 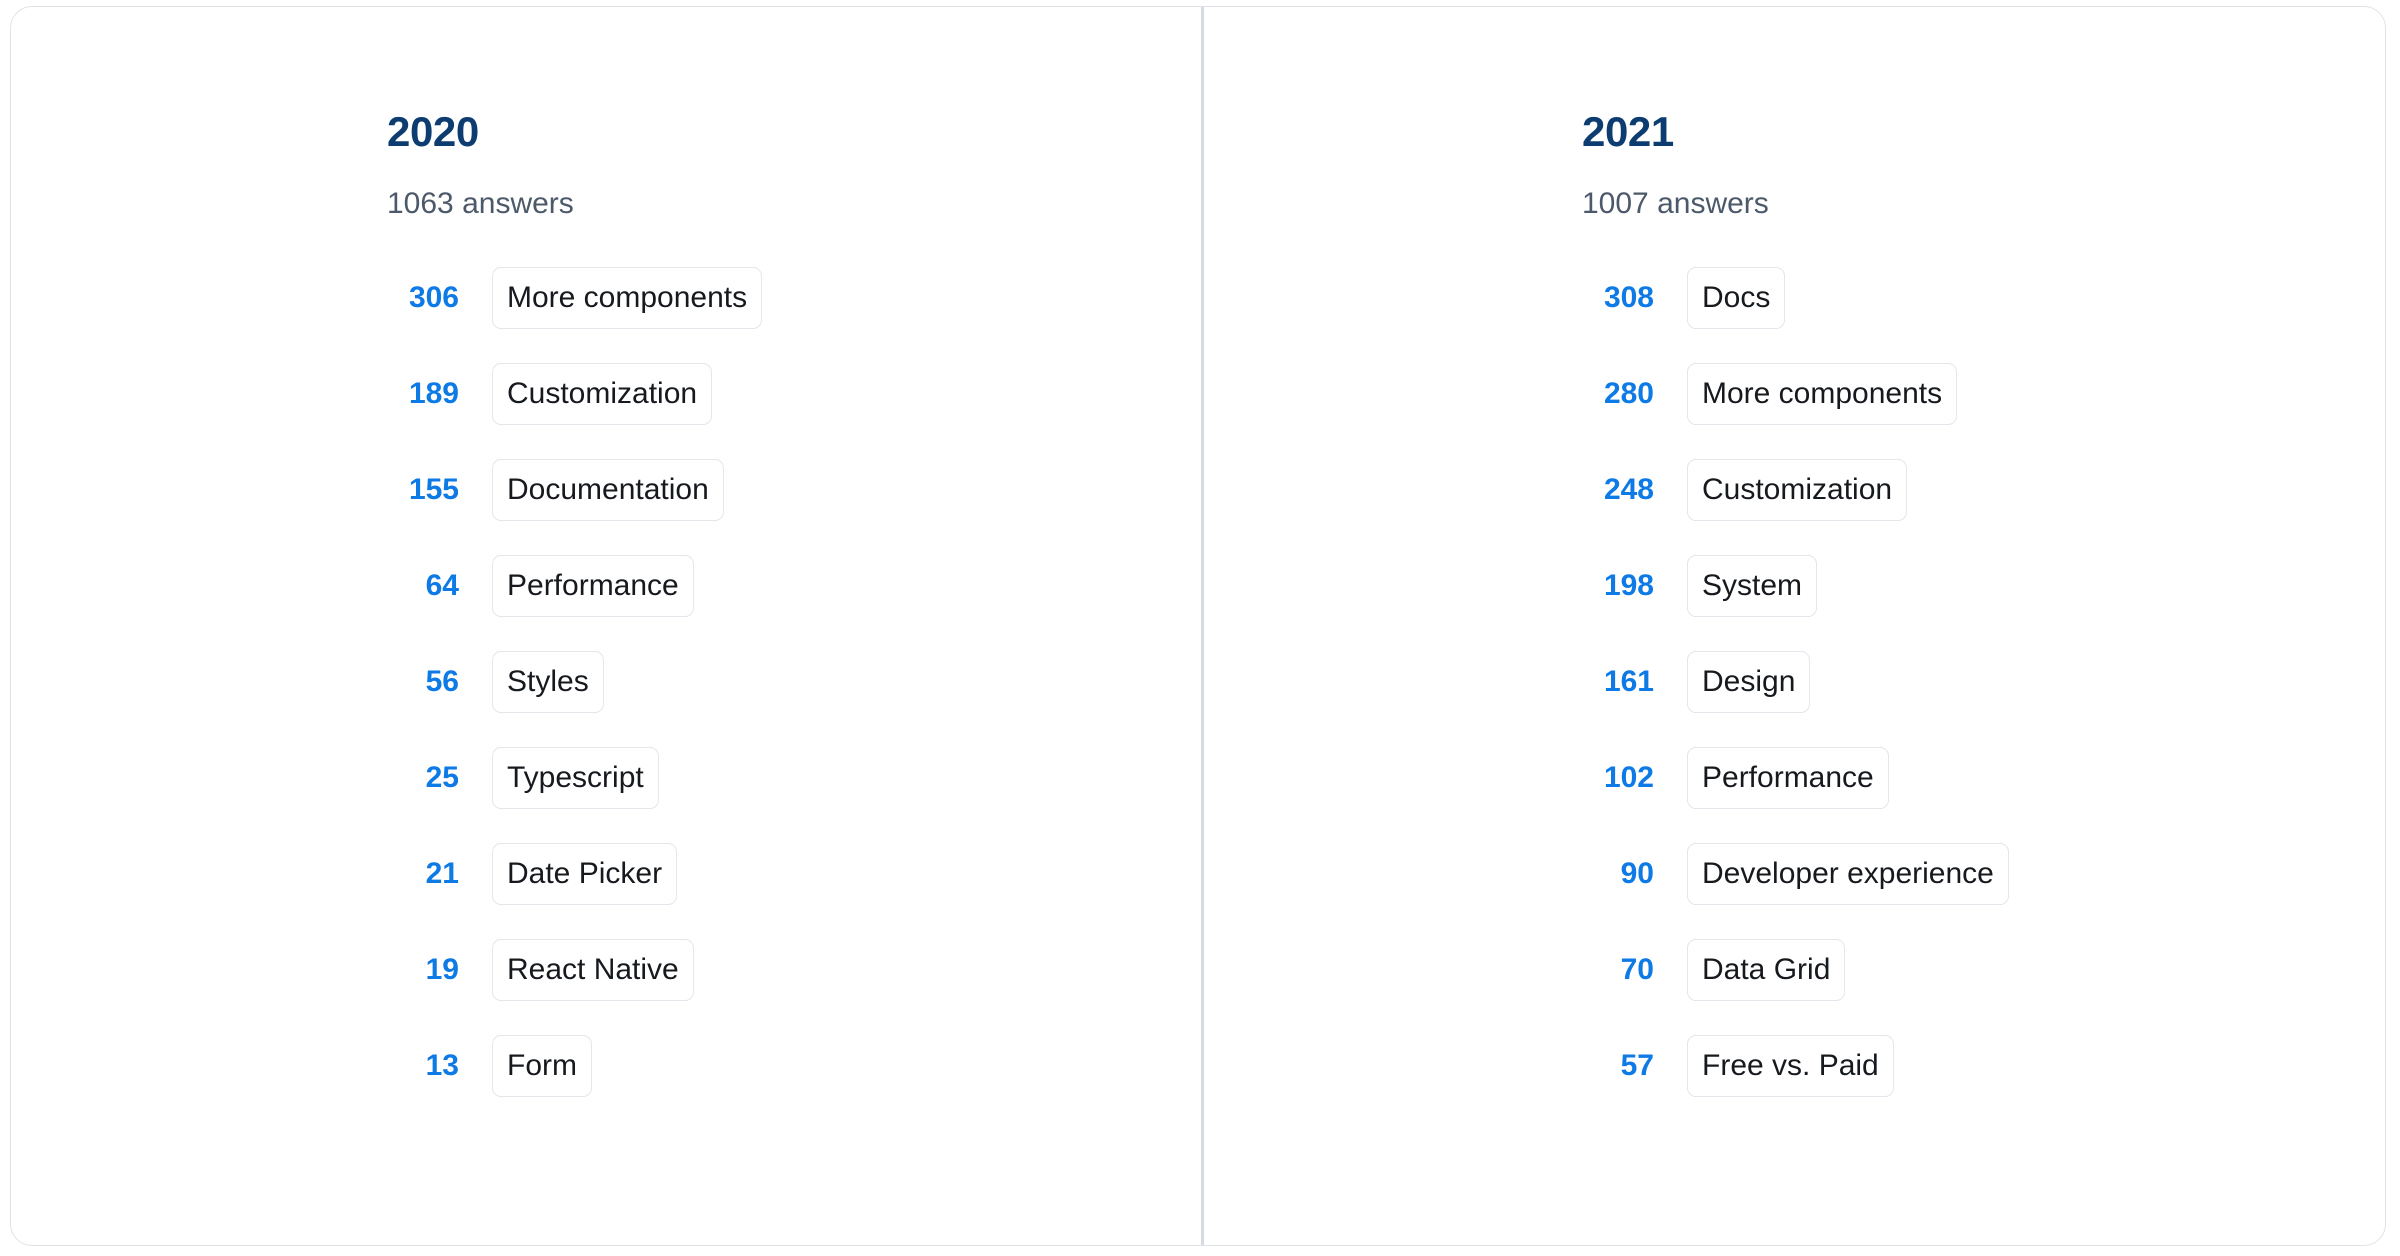 I want to click on answer-count: 19, so click(x=442, y=969).